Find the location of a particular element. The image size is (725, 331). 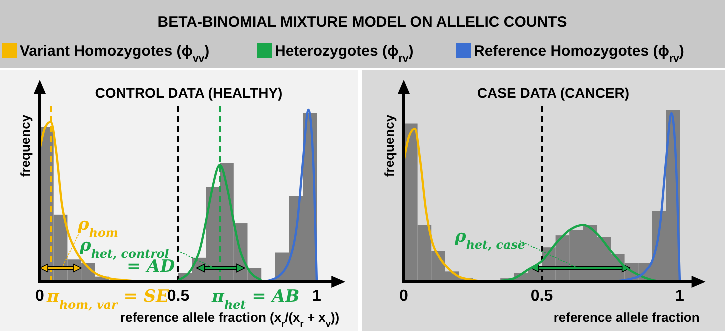

x-tick-label: 0.5 is located at coordinates (542, 296).